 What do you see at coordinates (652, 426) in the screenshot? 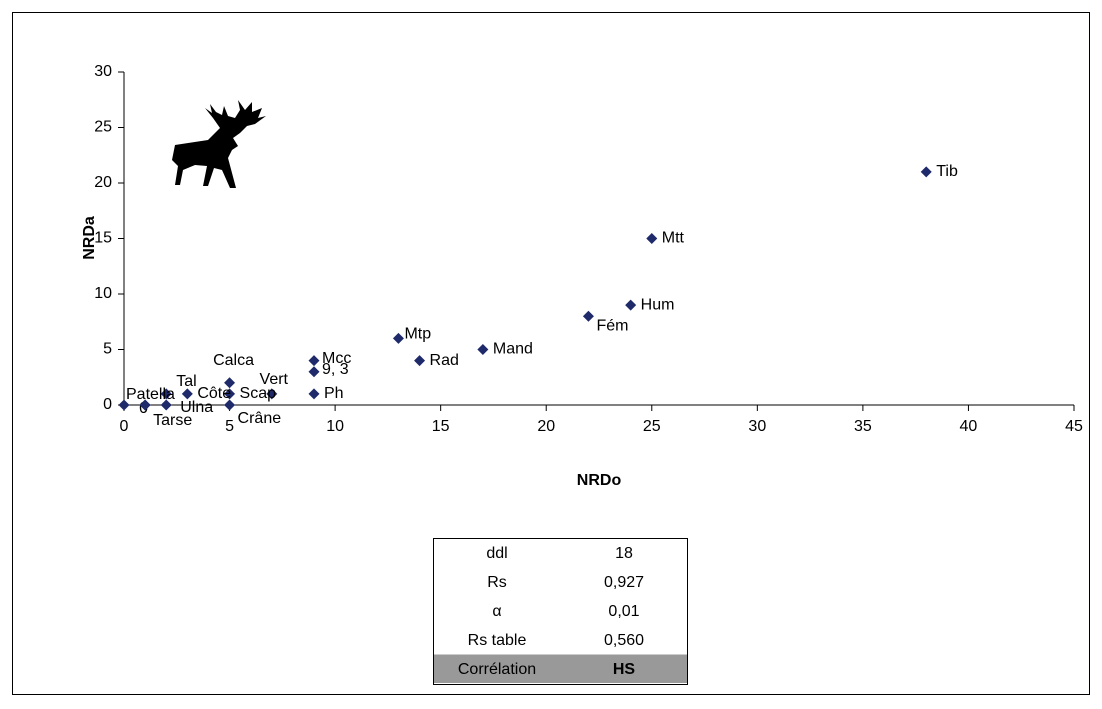
I see `x-tick-label: 25` at bounding box center [652, 426].